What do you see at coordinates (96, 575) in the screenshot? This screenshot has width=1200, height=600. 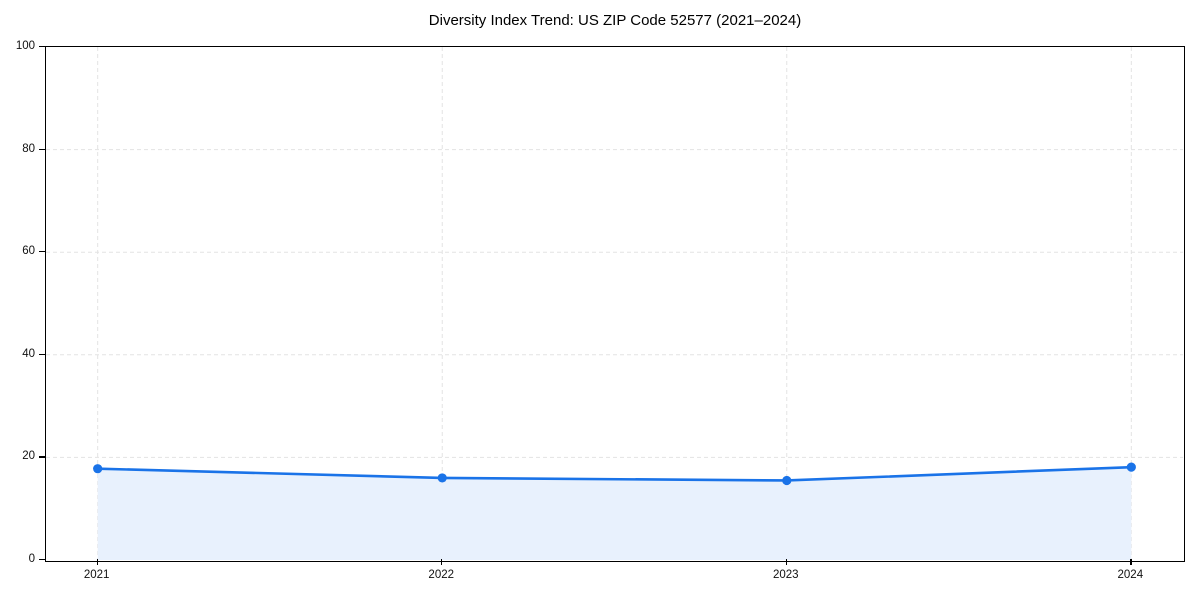 I see `x-tick-label: 2021` at bounding box center [96, 575].